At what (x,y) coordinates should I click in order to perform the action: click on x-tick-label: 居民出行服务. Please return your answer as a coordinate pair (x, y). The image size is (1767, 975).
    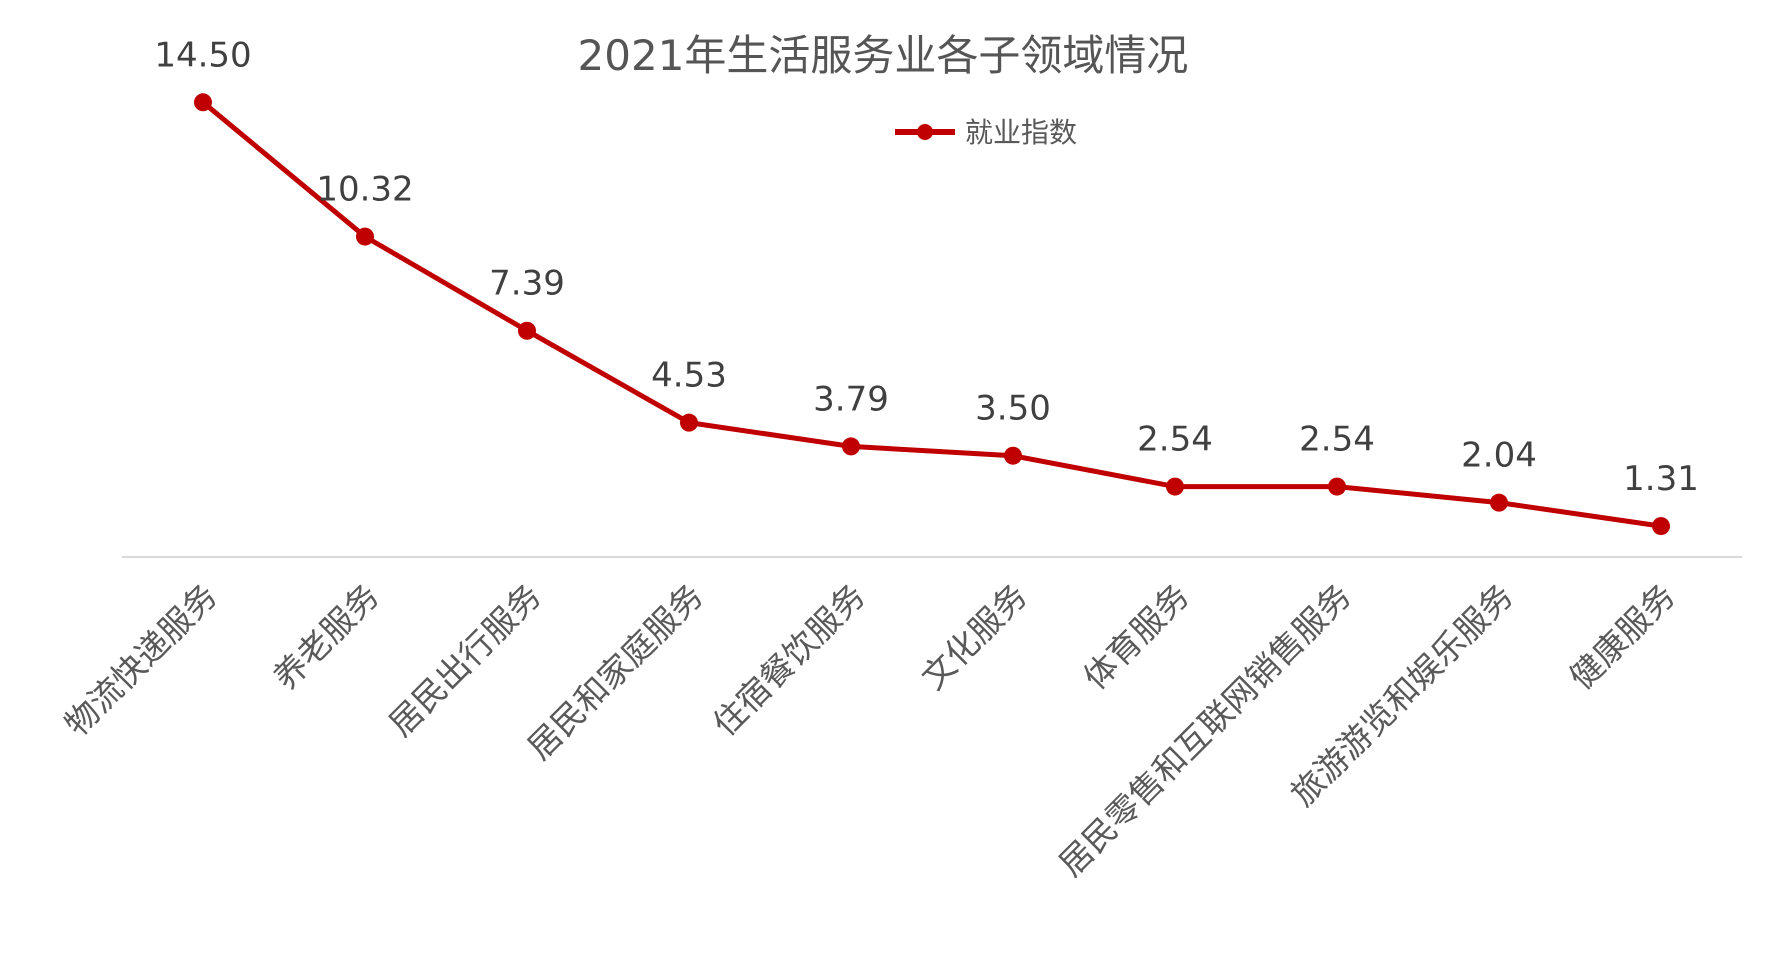
    Looking at the image, I should click on (465, 660).